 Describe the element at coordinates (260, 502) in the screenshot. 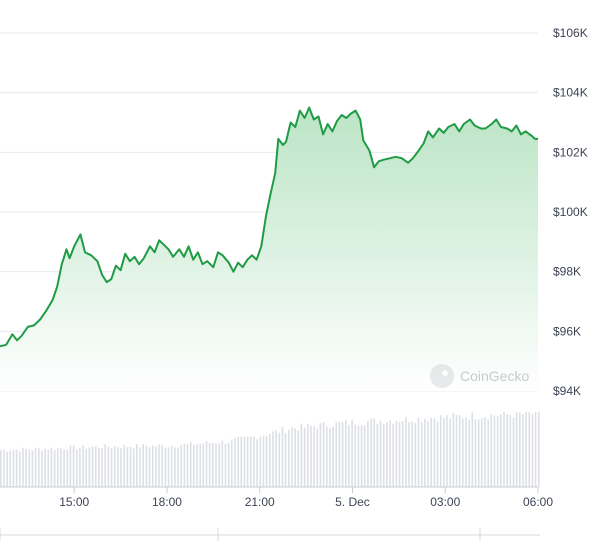

I see `x-tick-label: 21:00` at that location.